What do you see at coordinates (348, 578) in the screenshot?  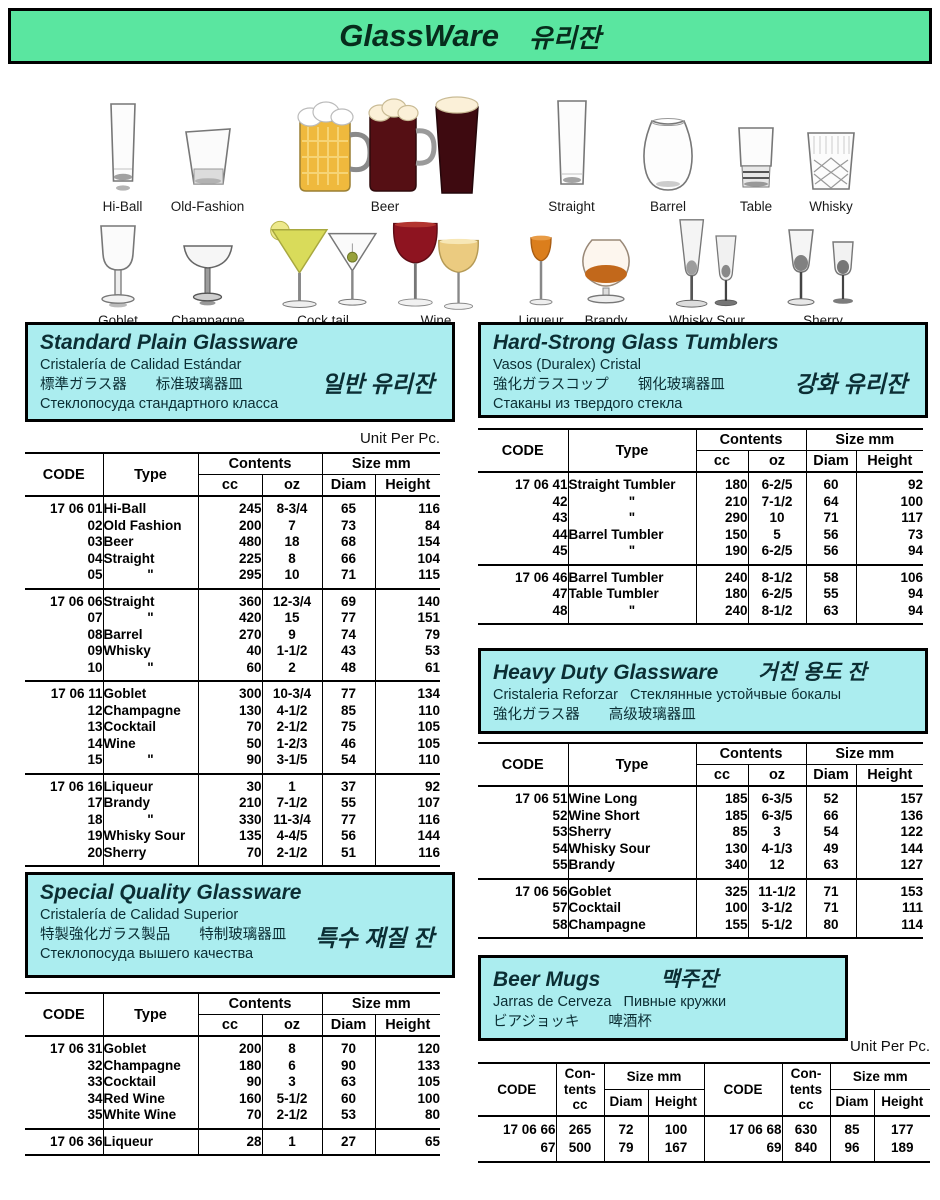 I see `cell-diam: 71` at bounding box center [348, 578].